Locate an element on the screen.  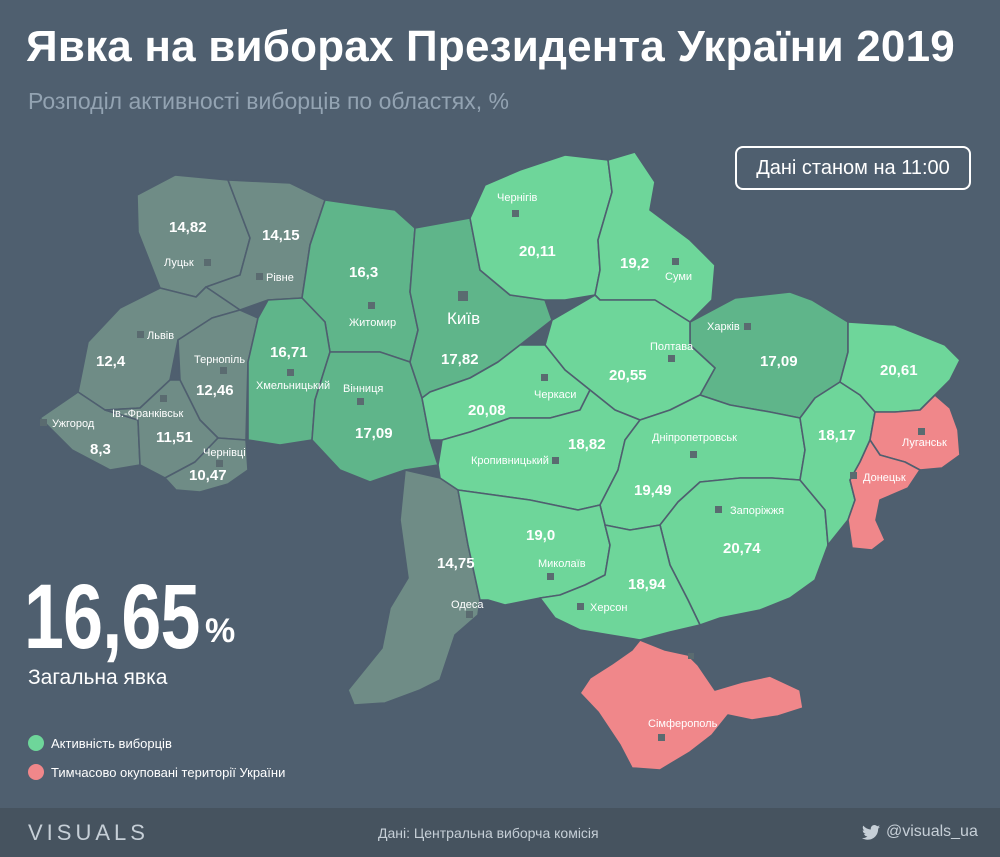
turnout-mykolaiv: 19,0 is located at coordinates (540, 535).